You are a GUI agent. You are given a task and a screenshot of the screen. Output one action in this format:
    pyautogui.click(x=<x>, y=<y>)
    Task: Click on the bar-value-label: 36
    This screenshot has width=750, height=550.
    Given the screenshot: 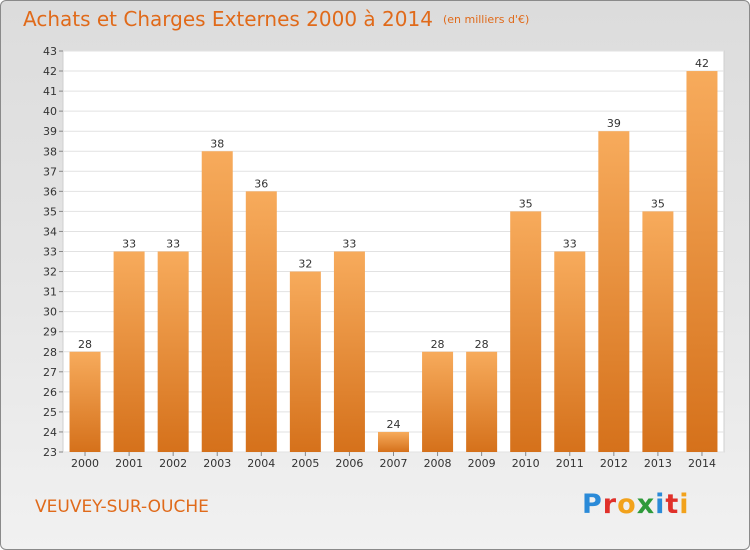 What is the action you would take?
    pyautogui.click(x=261, y=183)
    